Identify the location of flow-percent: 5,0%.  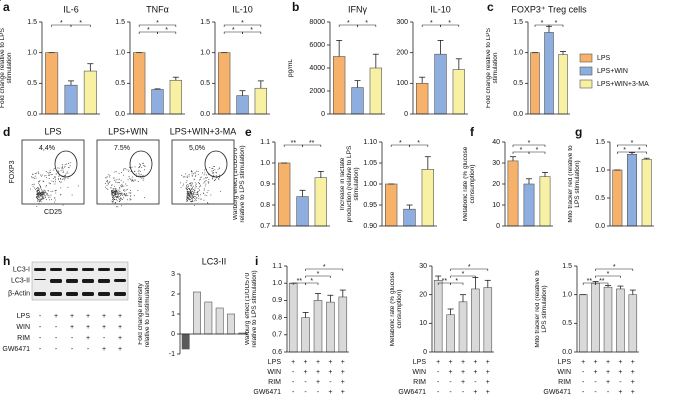
(197, 148).